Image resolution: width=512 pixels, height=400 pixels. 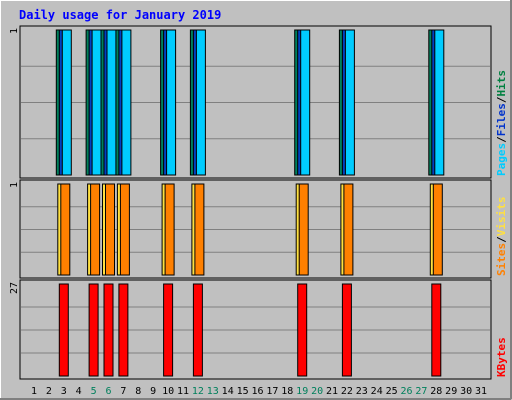 I want to click on legend-entry: Sites, so click(x=501, y=259).